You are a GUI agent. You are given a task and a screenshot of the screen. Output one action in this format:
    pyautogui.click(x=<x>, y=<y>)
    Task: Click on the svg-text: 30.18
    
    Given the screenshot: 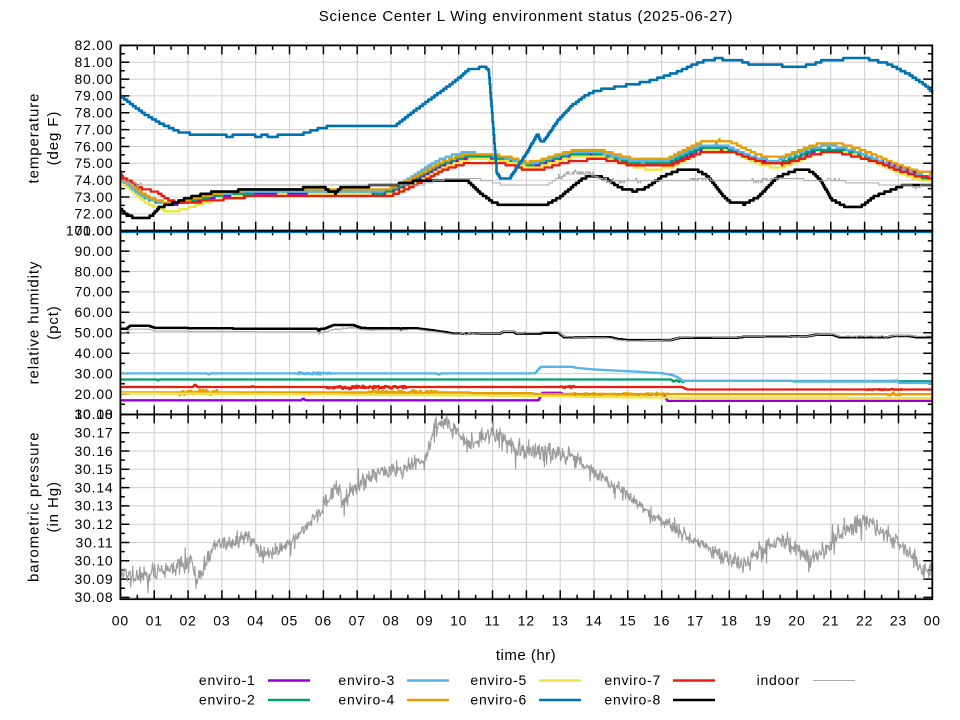 What is the action you would take?
    pyautogui.click(x=93, y=414)
    